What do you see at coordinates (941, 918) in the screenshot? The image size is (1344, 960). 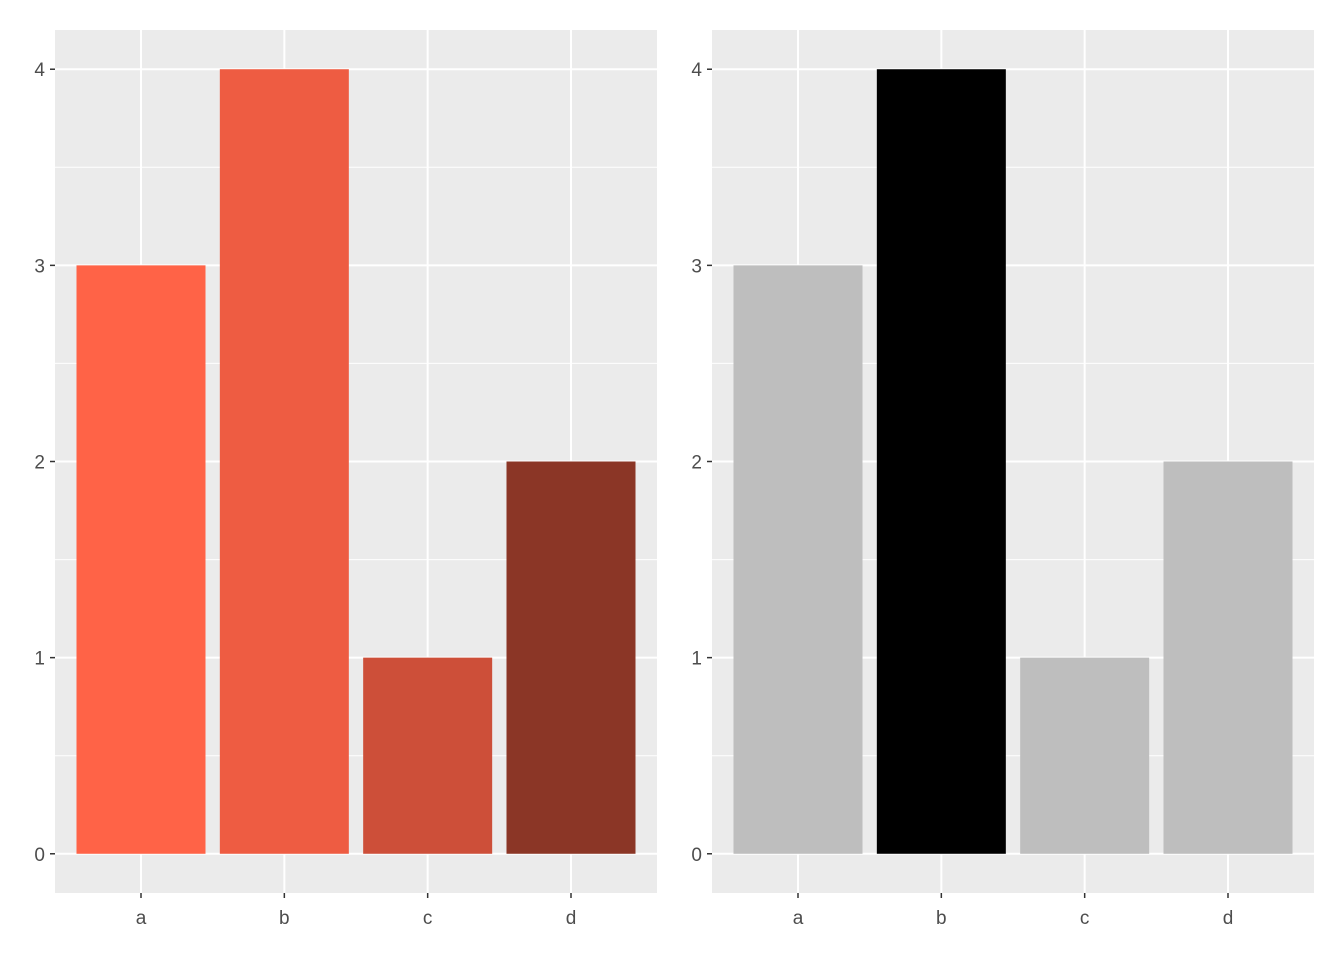 I see `x-tick-label-right-b: b` at bounding box center [941, 918].